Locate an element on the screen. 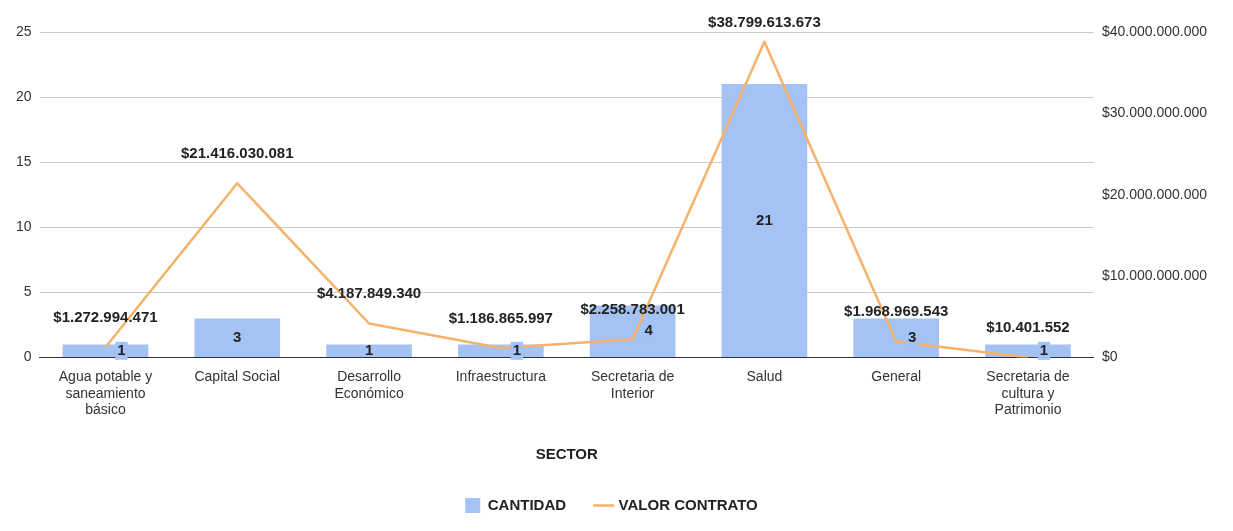 The width and height of the screenshot is (1233, 531). data-label: $10.401.552 is located at coordinates (1028, 327).